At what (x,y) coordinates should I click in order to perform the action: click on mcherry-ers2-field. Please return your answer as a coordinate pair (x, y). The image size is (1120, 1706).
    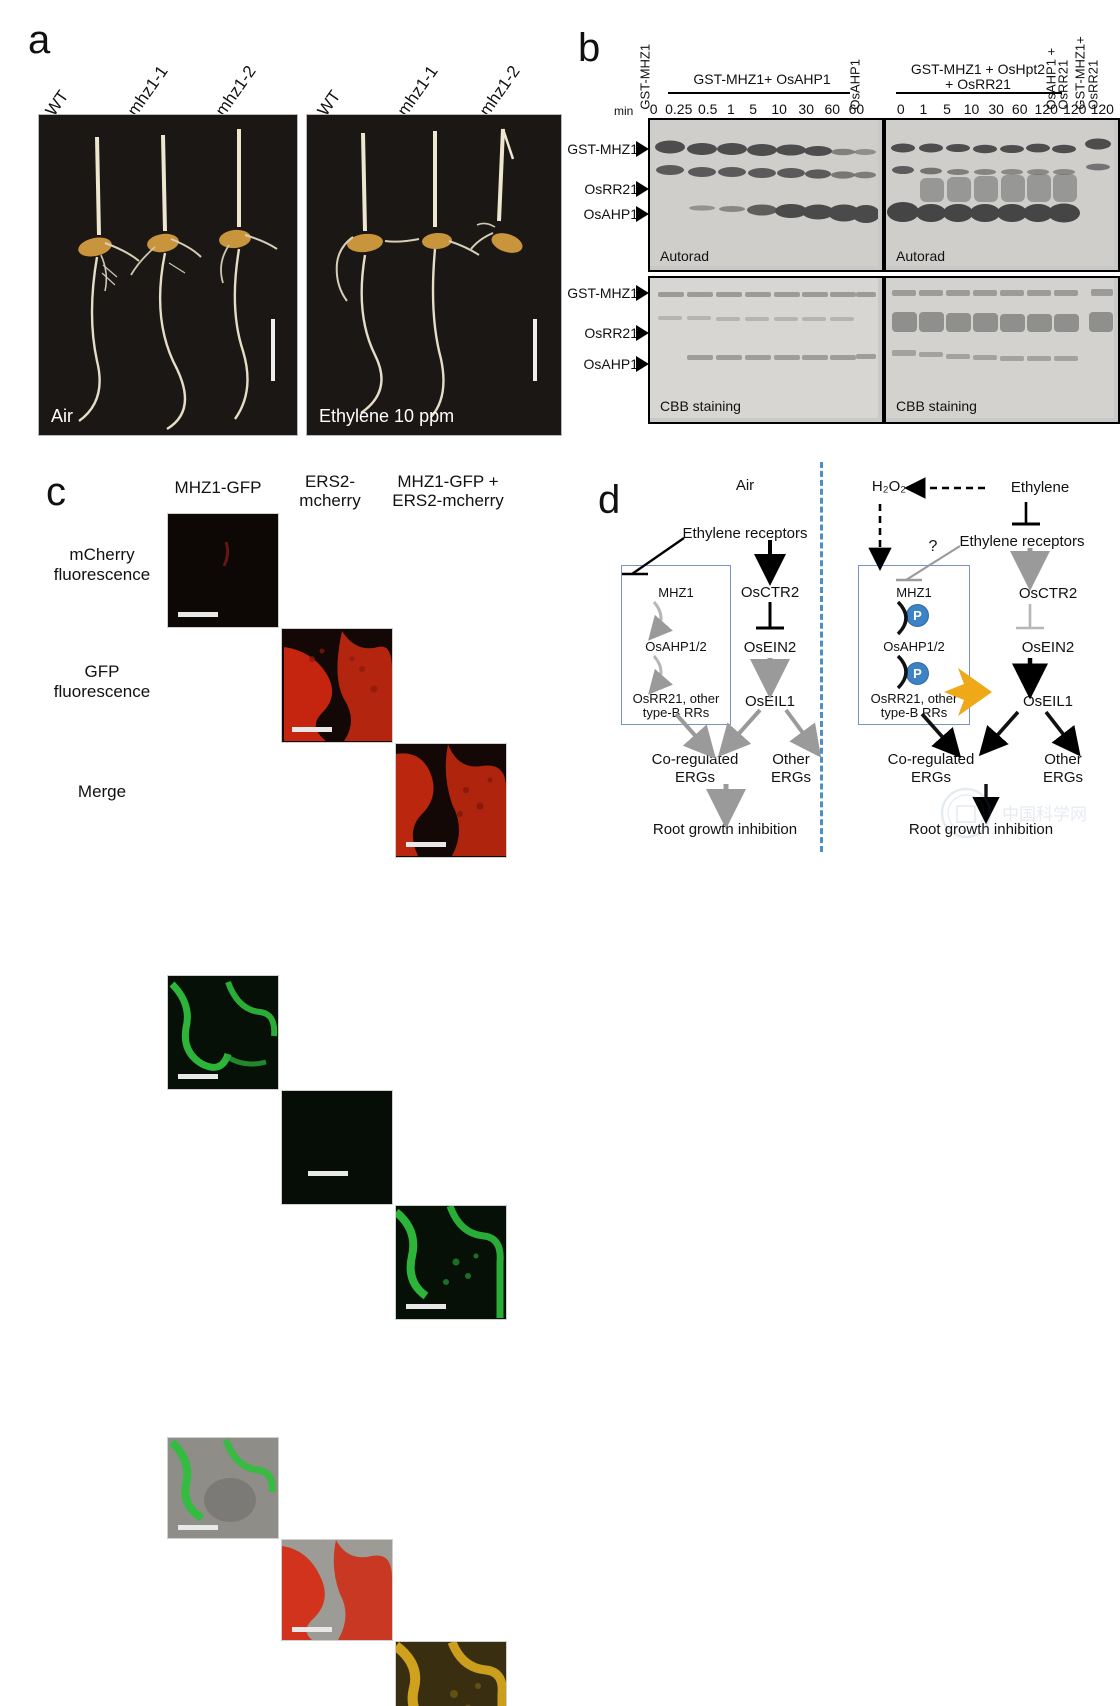
    Looking at the image, I should click on (337, 685).